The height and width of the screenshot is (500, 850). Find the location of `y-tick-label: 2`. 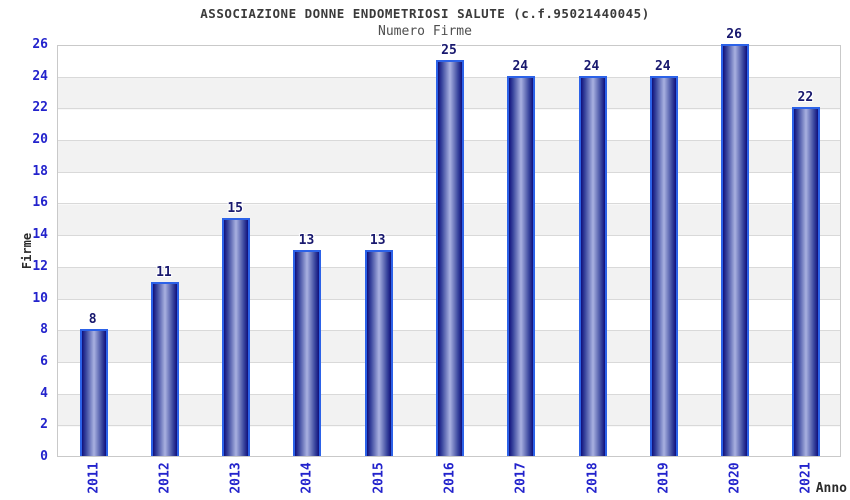

y-tick-label: 2 is located at coordinates (44, 425).